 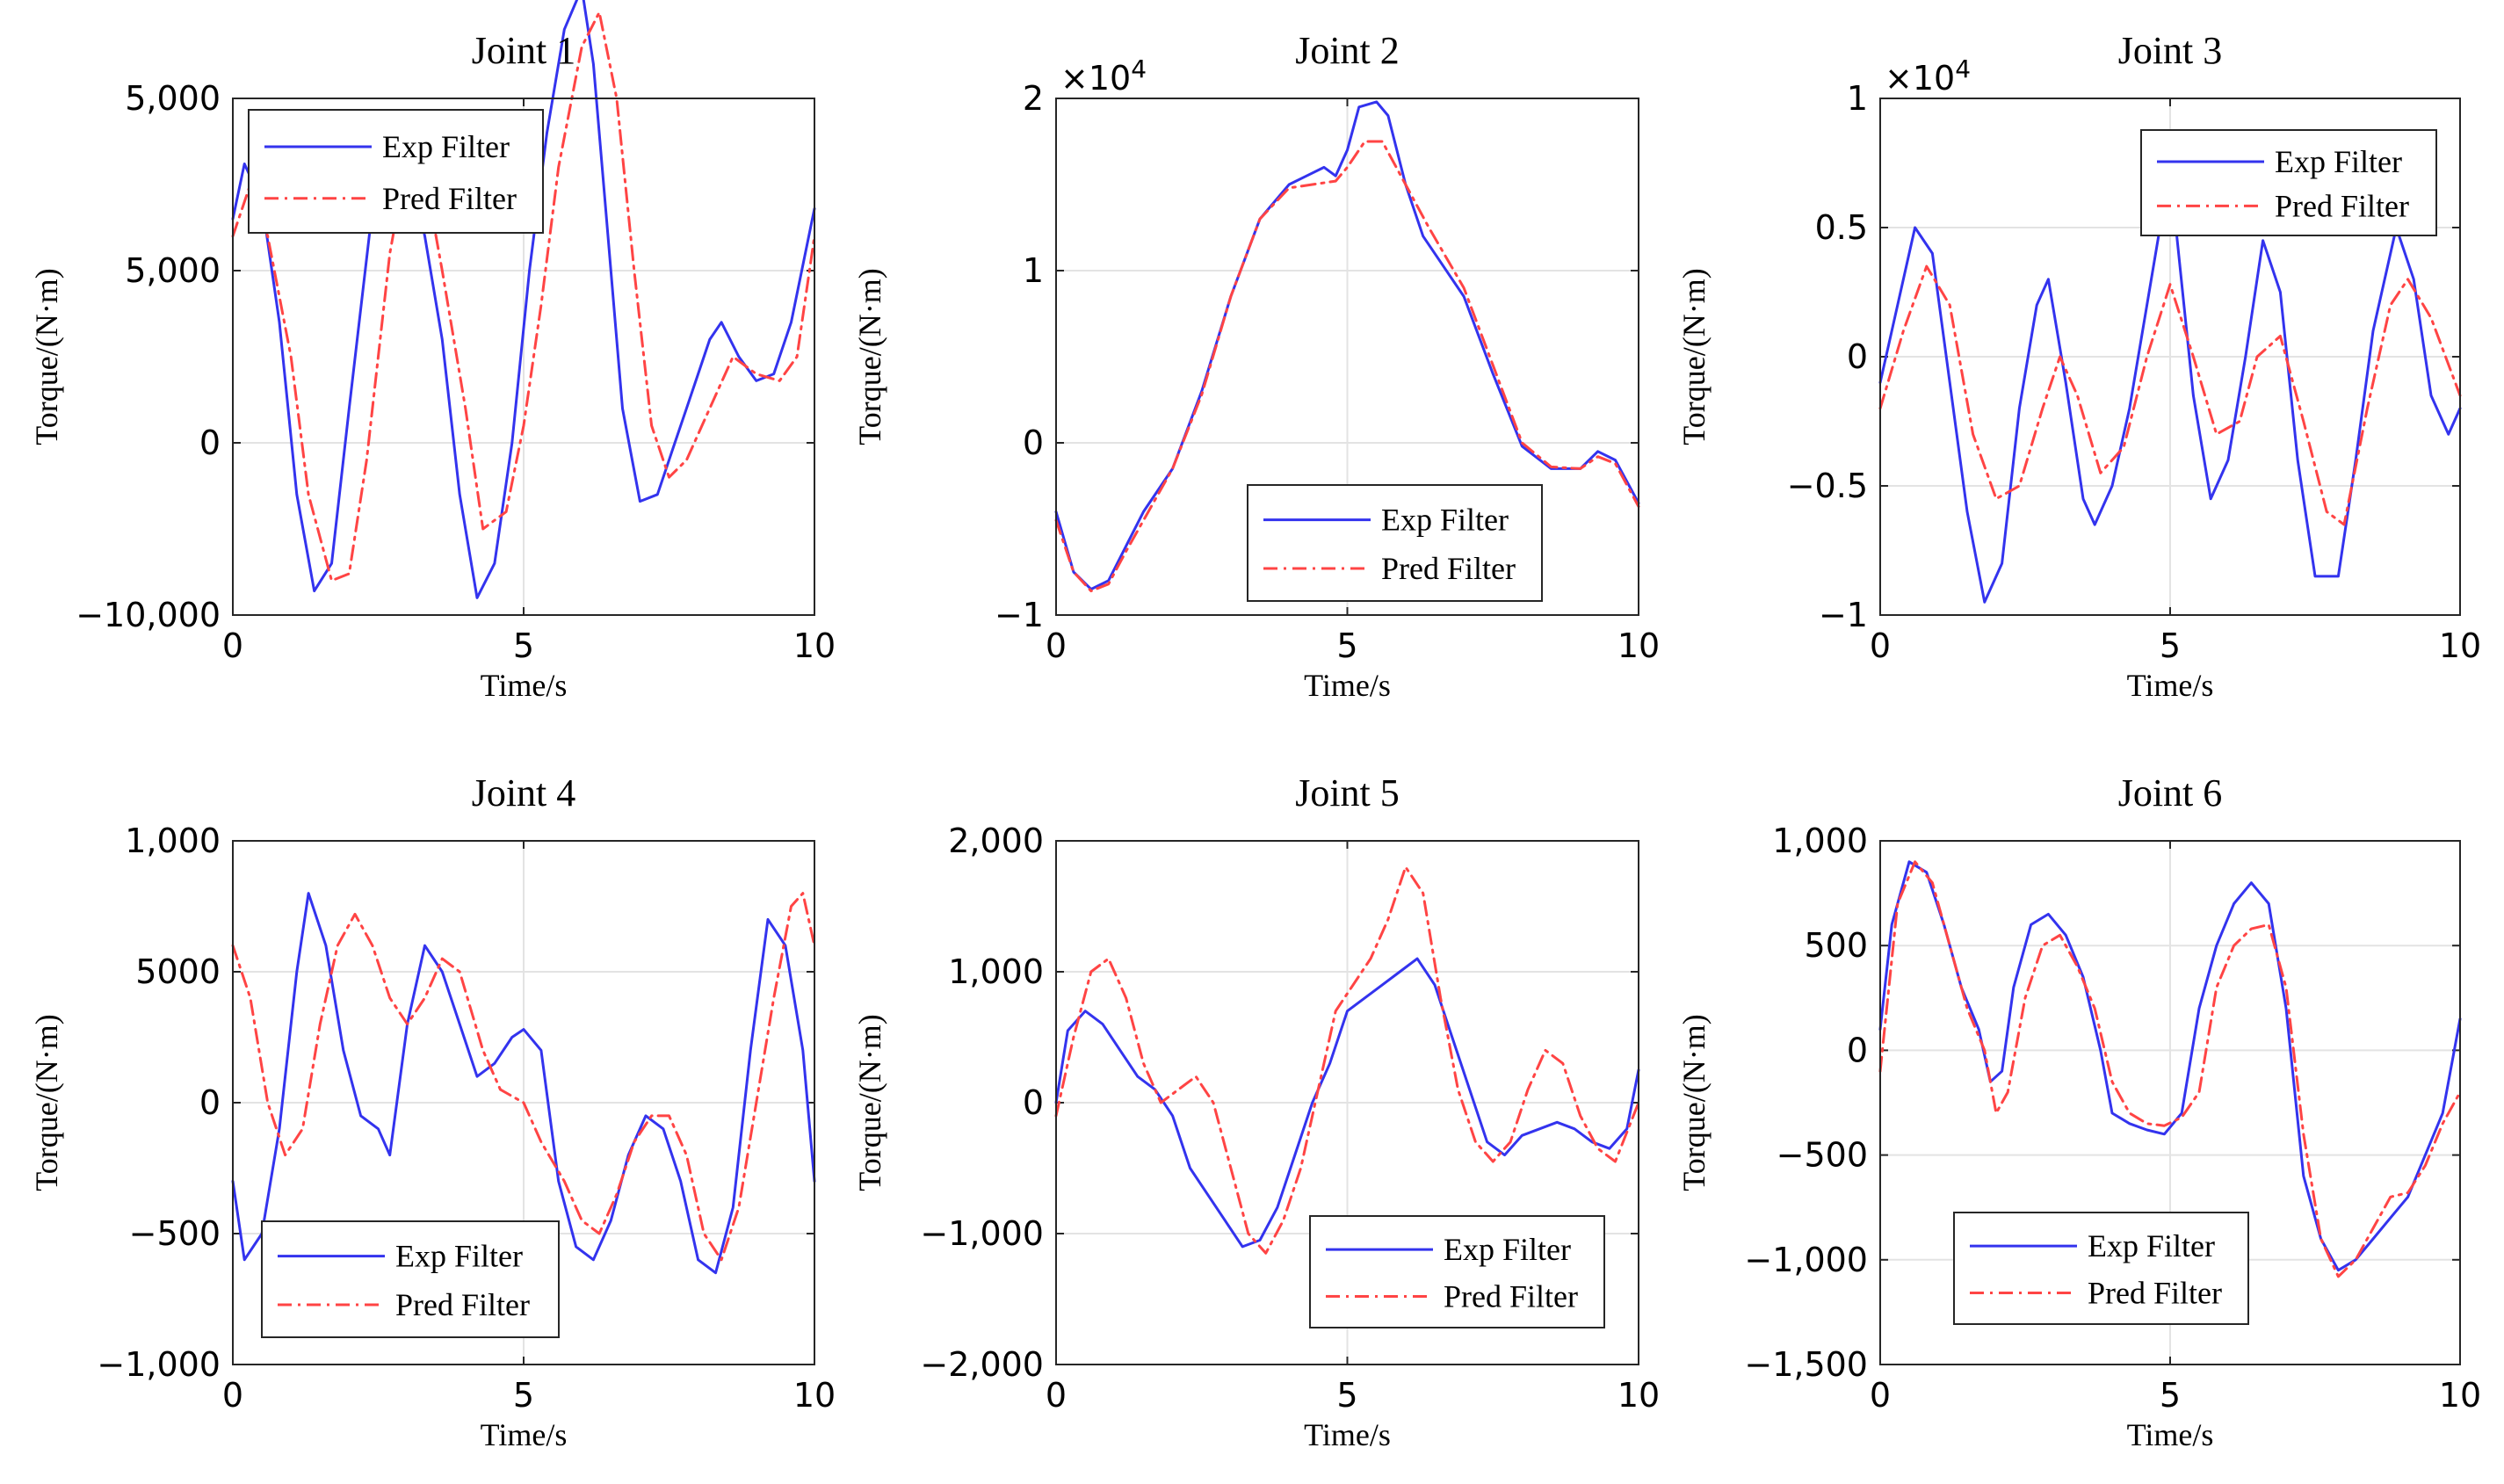 What do you see at coordinates (1827, 486) in the screenshot?
I see `y-tick-label: −0.5` at bounding box center [1827, 486].